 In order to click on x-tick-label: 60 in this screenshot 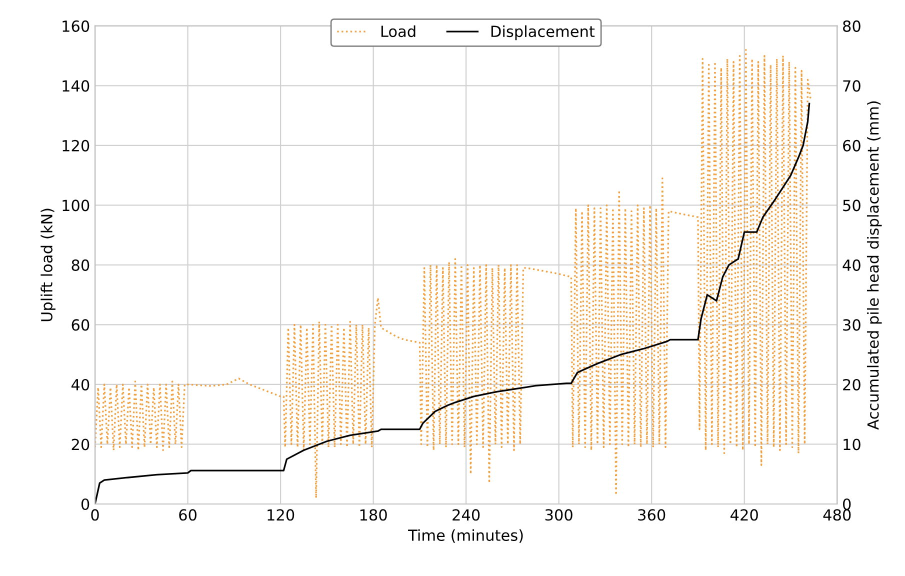, I will do `click(187, 515)`.